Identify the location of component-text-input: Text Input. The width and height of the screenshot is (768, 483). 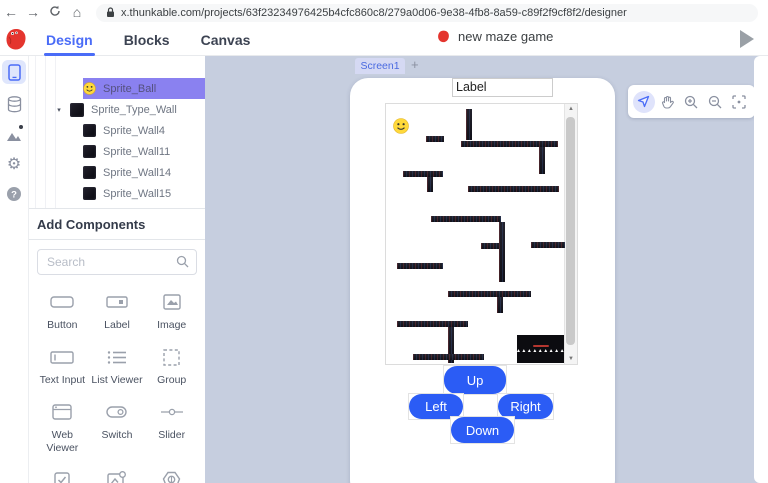
(62, 366).